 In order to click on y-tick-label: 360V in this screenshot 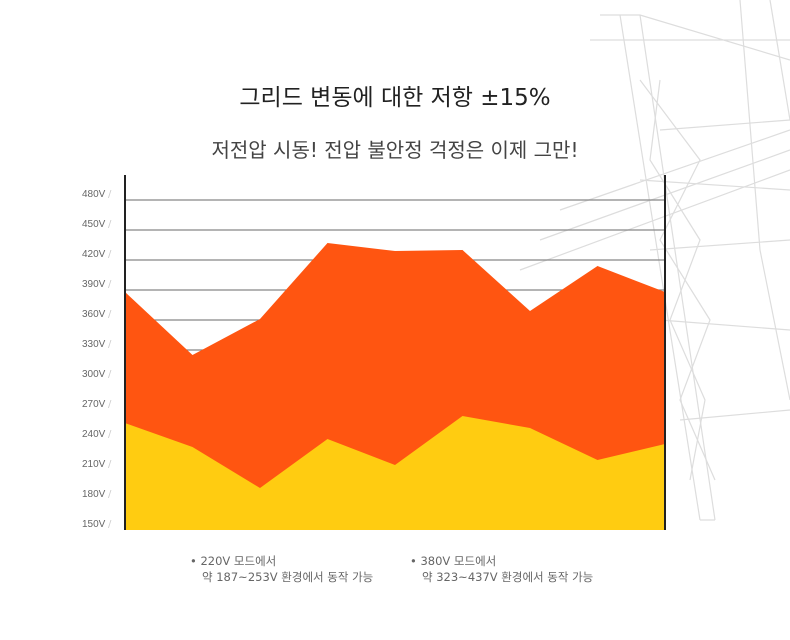, I will do `click(94, 314)`.